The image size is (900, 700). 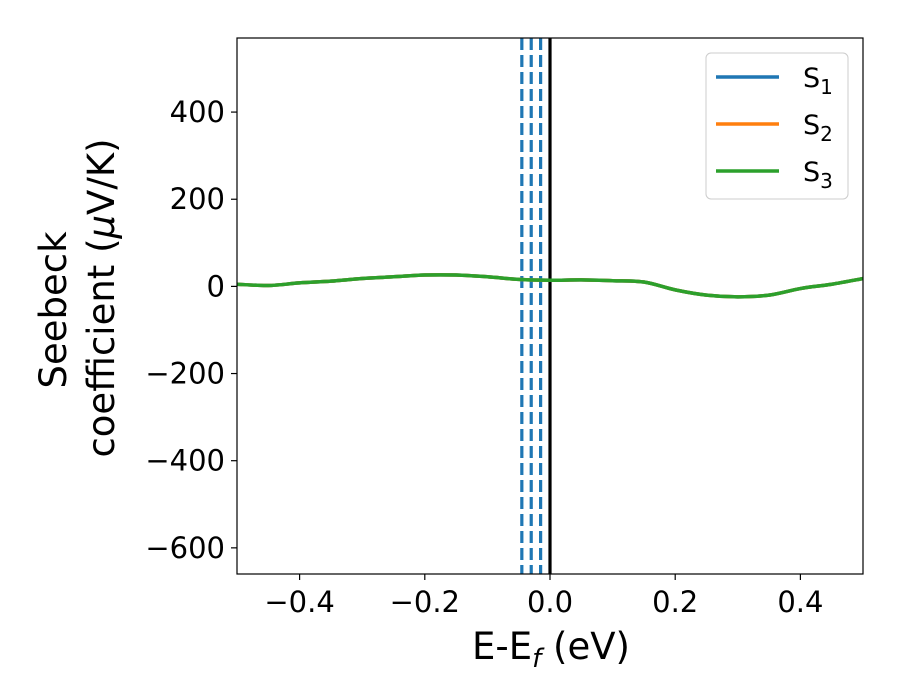 What do you see at coordinates (818, 81) in the screenshot?
I see `legend-label: S1` at bounding box center [818, 81].